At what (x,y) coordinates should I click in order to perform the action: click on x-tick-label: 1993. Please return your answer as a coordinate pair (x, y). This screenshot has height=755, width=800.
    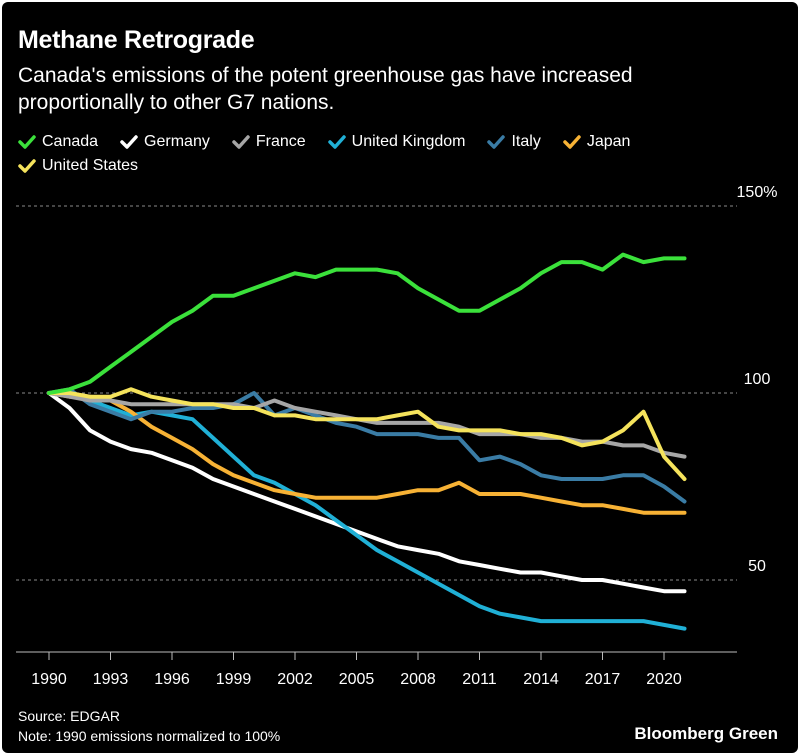
    Looking at the image, I should click on (111, 679).